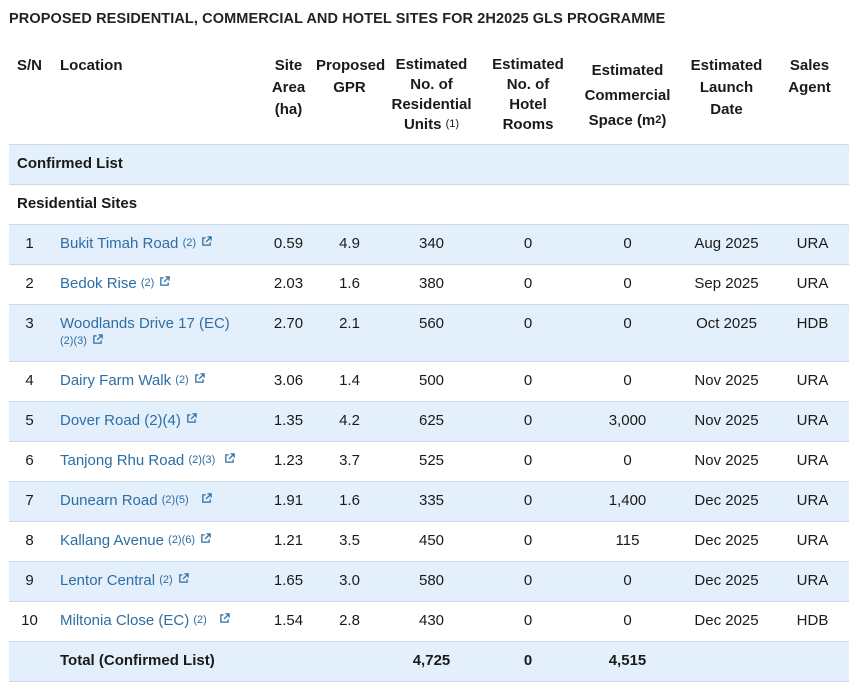 Image resolution: width=861 pixels, height=693 pixels. Describe the element at coordinates (116, 580) in the screenshot. I see `site-link: Lentor Central (2)` at that location.